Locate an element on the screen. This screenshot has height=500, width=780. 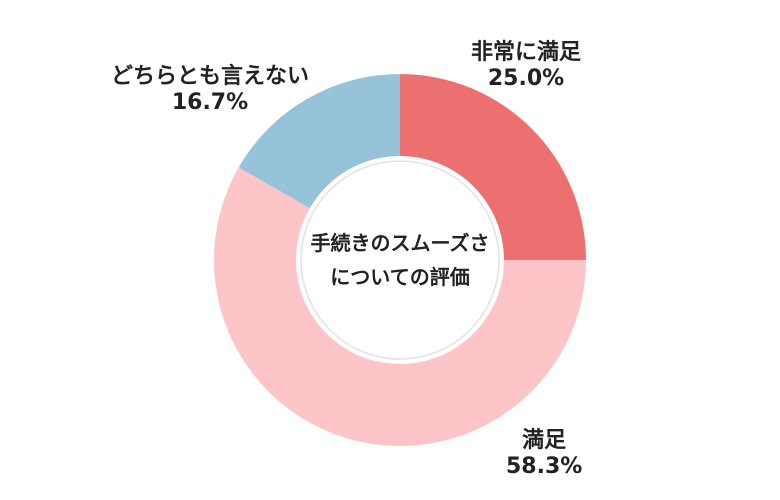
label-very-satisfied-name: 非常に満足 is located at coordinates (526, 52).